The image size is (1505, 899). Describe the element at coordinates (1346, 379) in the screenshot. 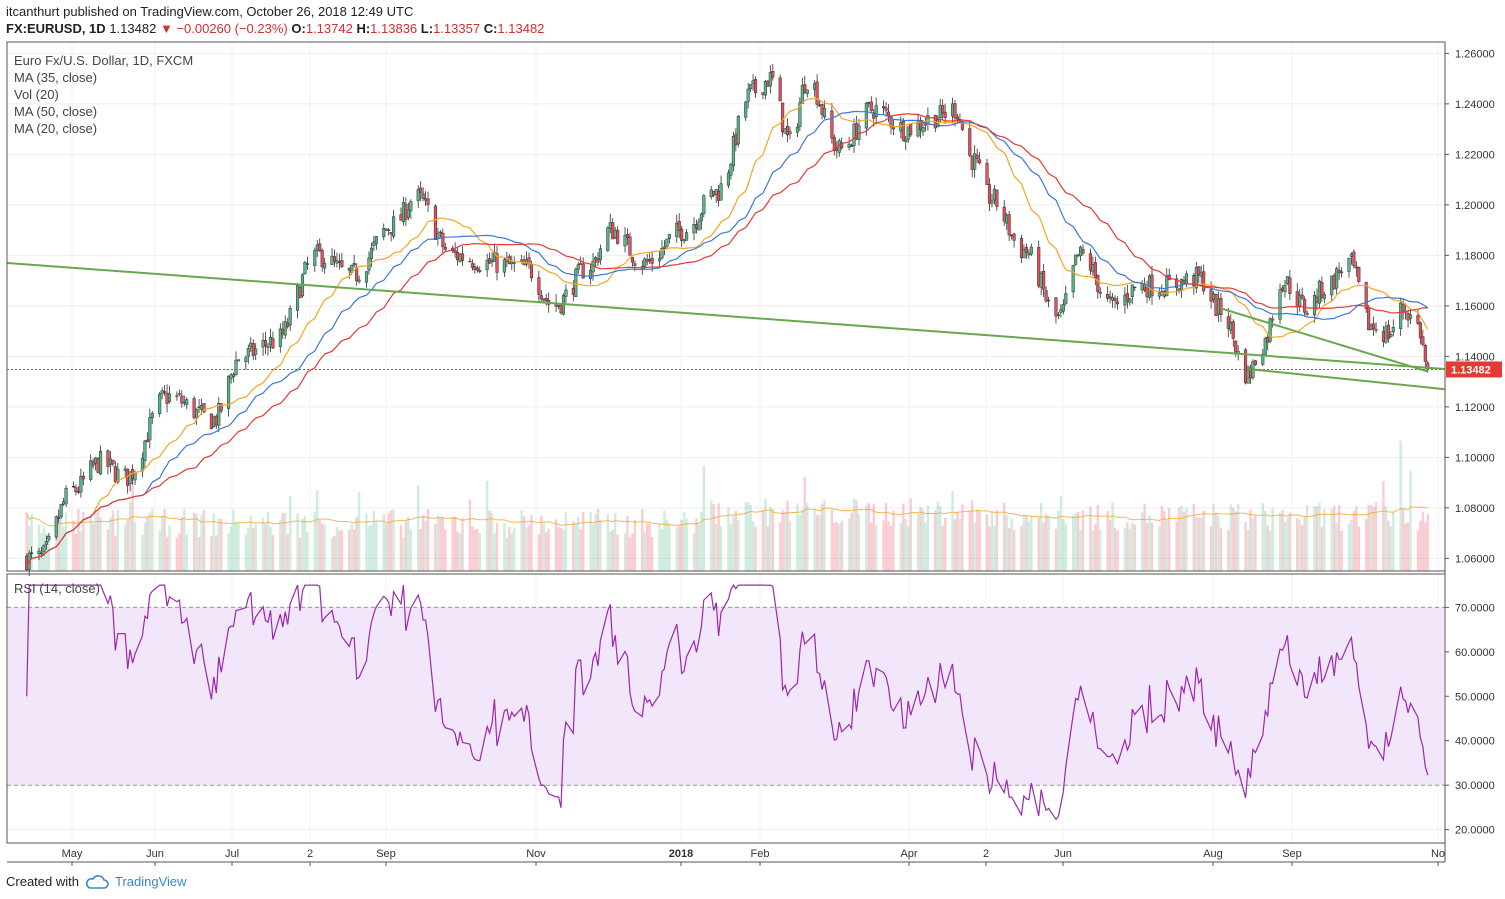

I see `trendline-channel` at that location.